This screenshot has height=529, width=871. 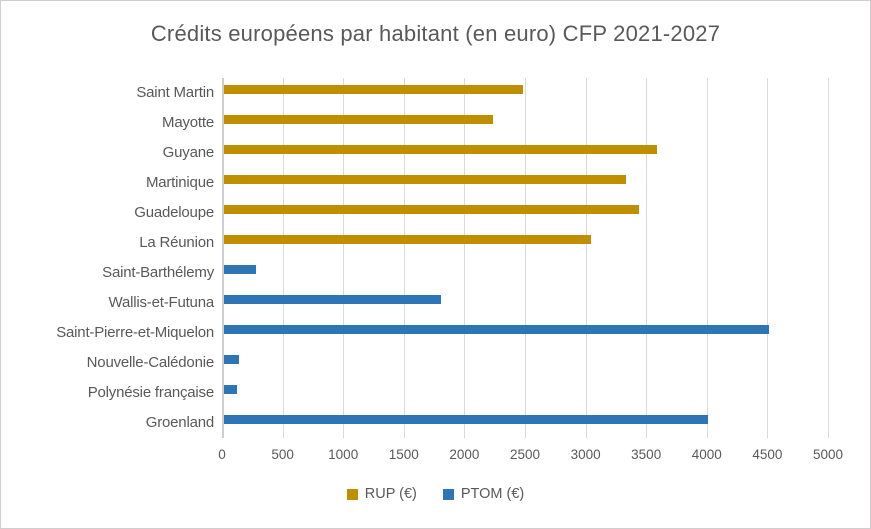 What do you see at coordinates (188, 122) in the screenshot?
I see `category-label: Mayotte` at bounding box center [188, 122].